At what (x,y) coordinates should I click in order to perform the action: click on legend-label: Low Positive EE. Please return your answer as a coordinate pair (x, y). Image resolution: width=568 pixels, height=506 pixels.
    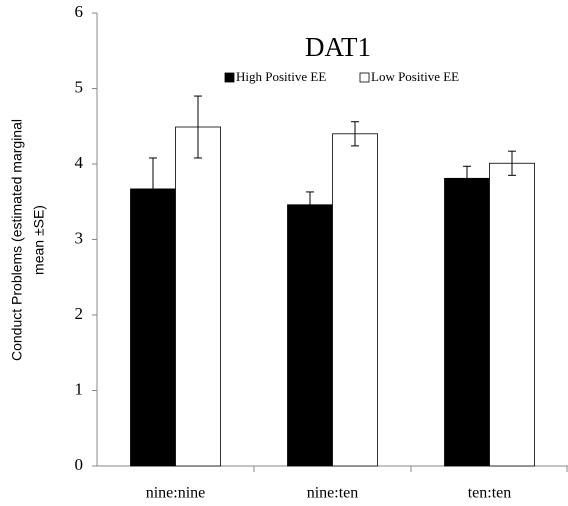
    Looking at the image, I should click on (415, 76).